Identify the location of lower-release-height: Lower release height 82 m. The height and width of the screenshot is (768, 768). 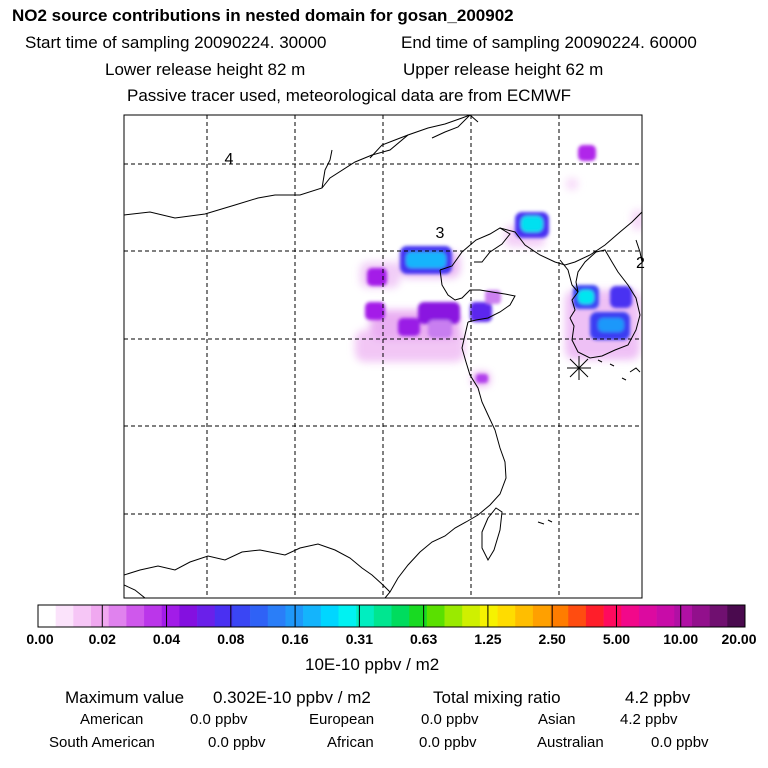
(205, 69).